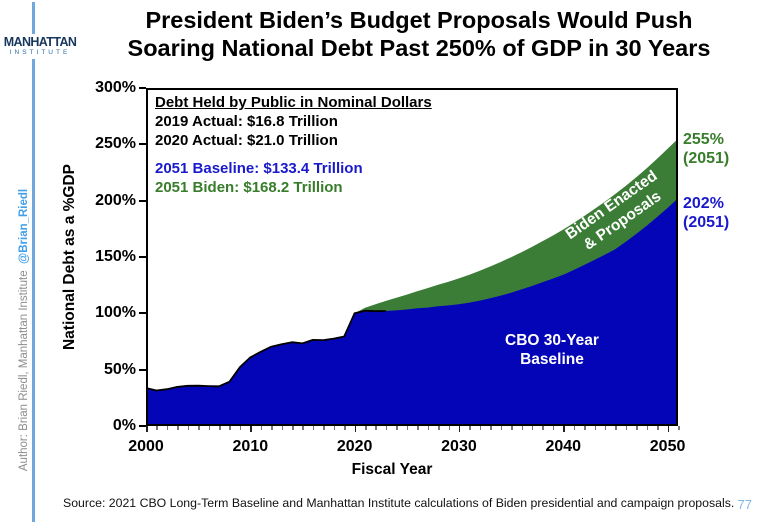 The image size is (768, 522). What do you see at coordinates (744, 504) in the screenshot?
I see `page-number: 77` at bounding box center [744, 504].